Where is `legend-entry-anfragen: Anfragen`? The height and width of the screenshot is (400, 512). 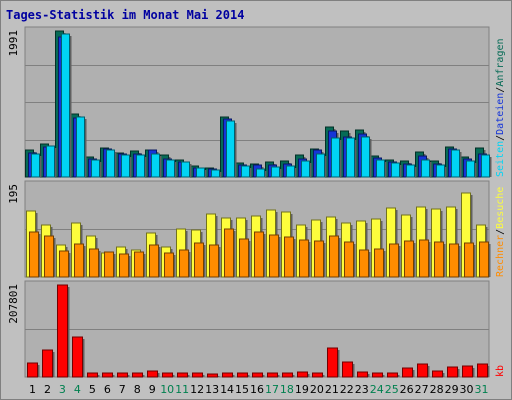 legend-entry-anfragen: Anfragen is located at coordinates (500, 62).